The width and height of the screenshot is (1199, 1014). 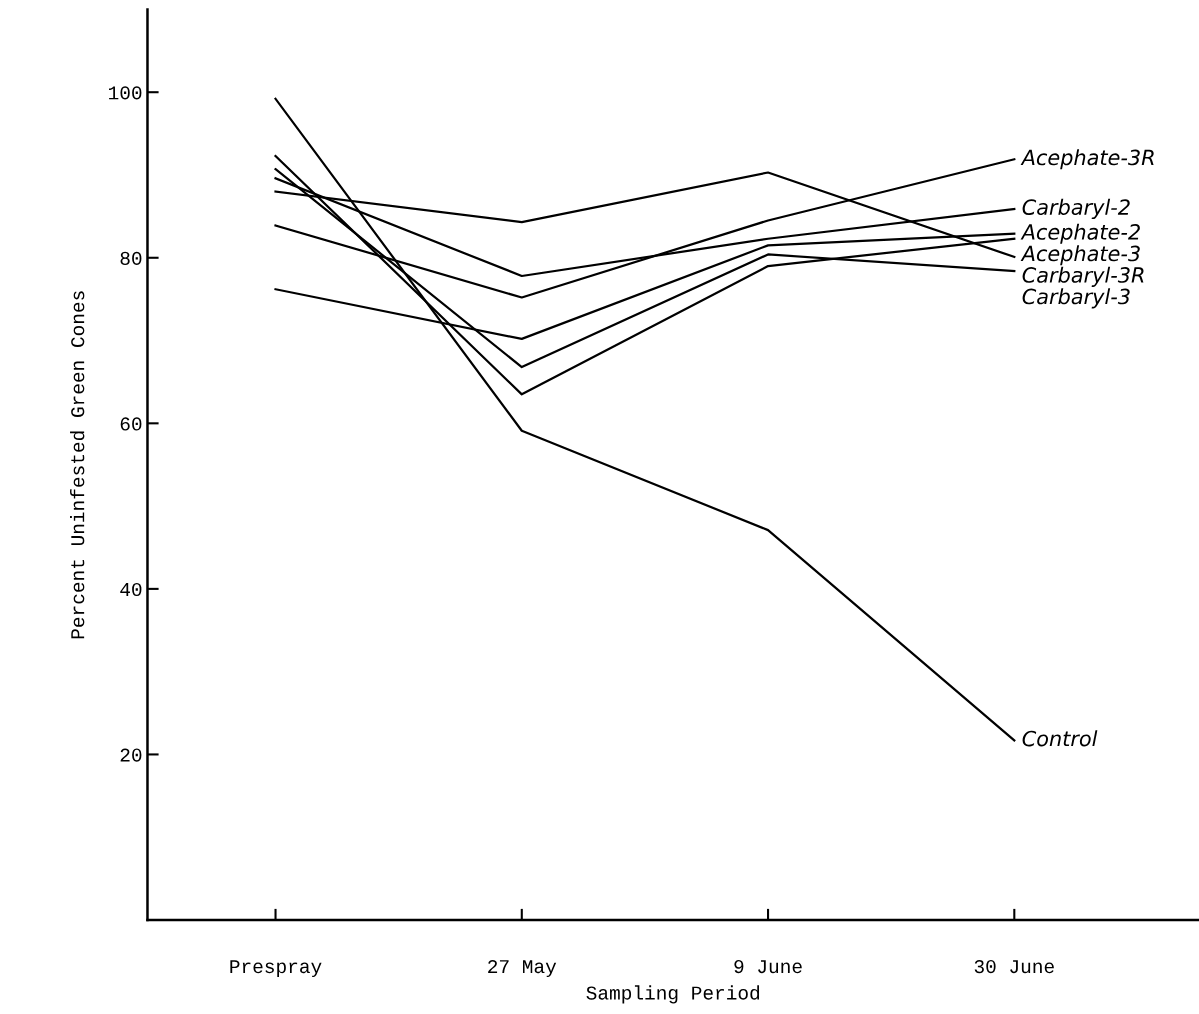 I want to click on y-tick-label: 80, so click(x=131, y=258).